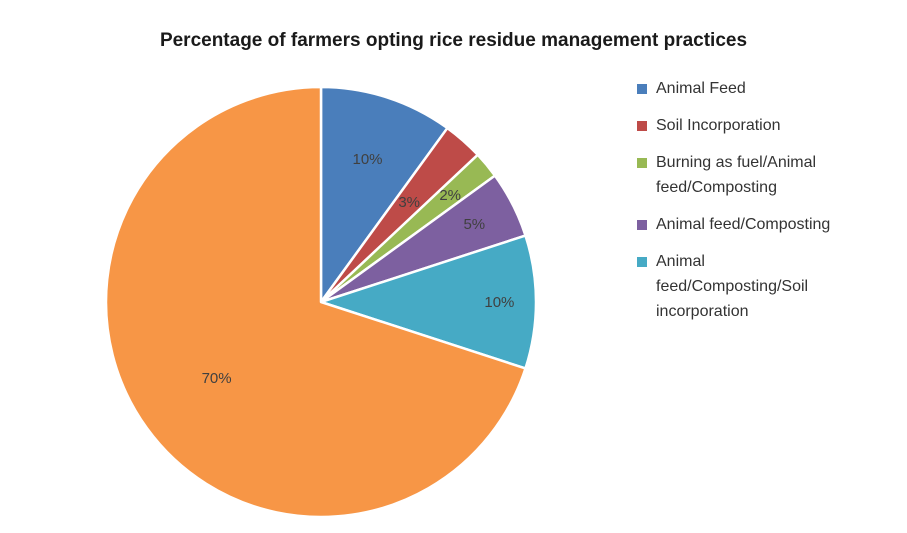 Image resolution: width=907 pixels, height=533 pixels. I want to click on legend-item: Animal feed/Composting/Soil incorporation, so click(767, 286).